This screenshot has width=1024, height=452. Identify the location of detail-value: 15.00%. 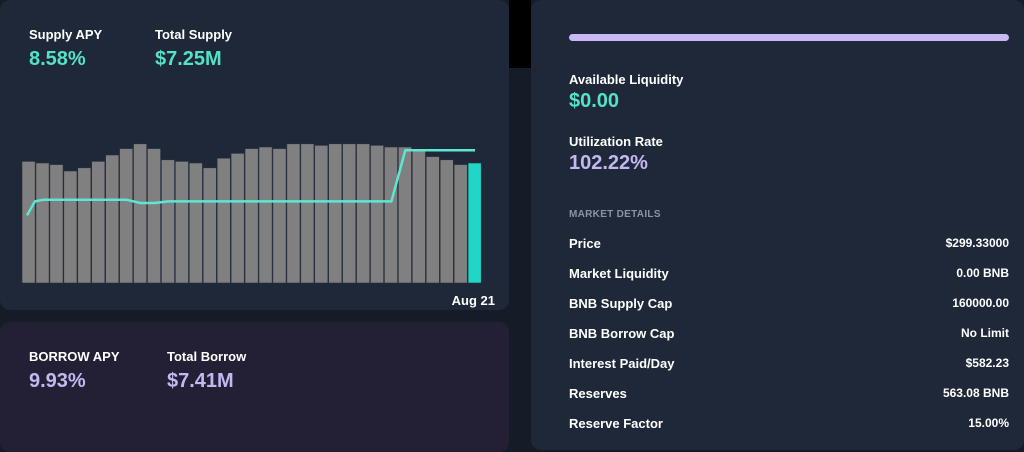
(988, 423).